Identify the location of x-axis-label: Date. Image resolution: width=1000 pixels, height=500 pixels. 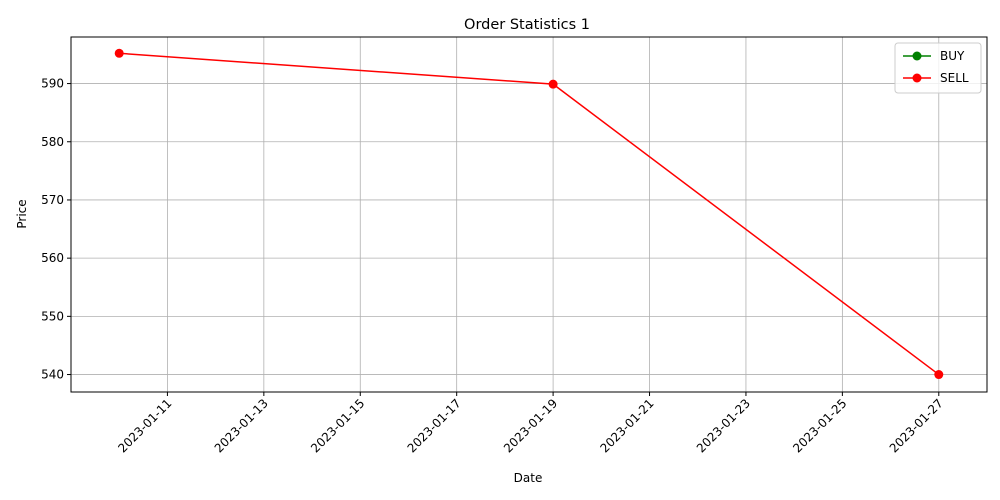
(528, 478).